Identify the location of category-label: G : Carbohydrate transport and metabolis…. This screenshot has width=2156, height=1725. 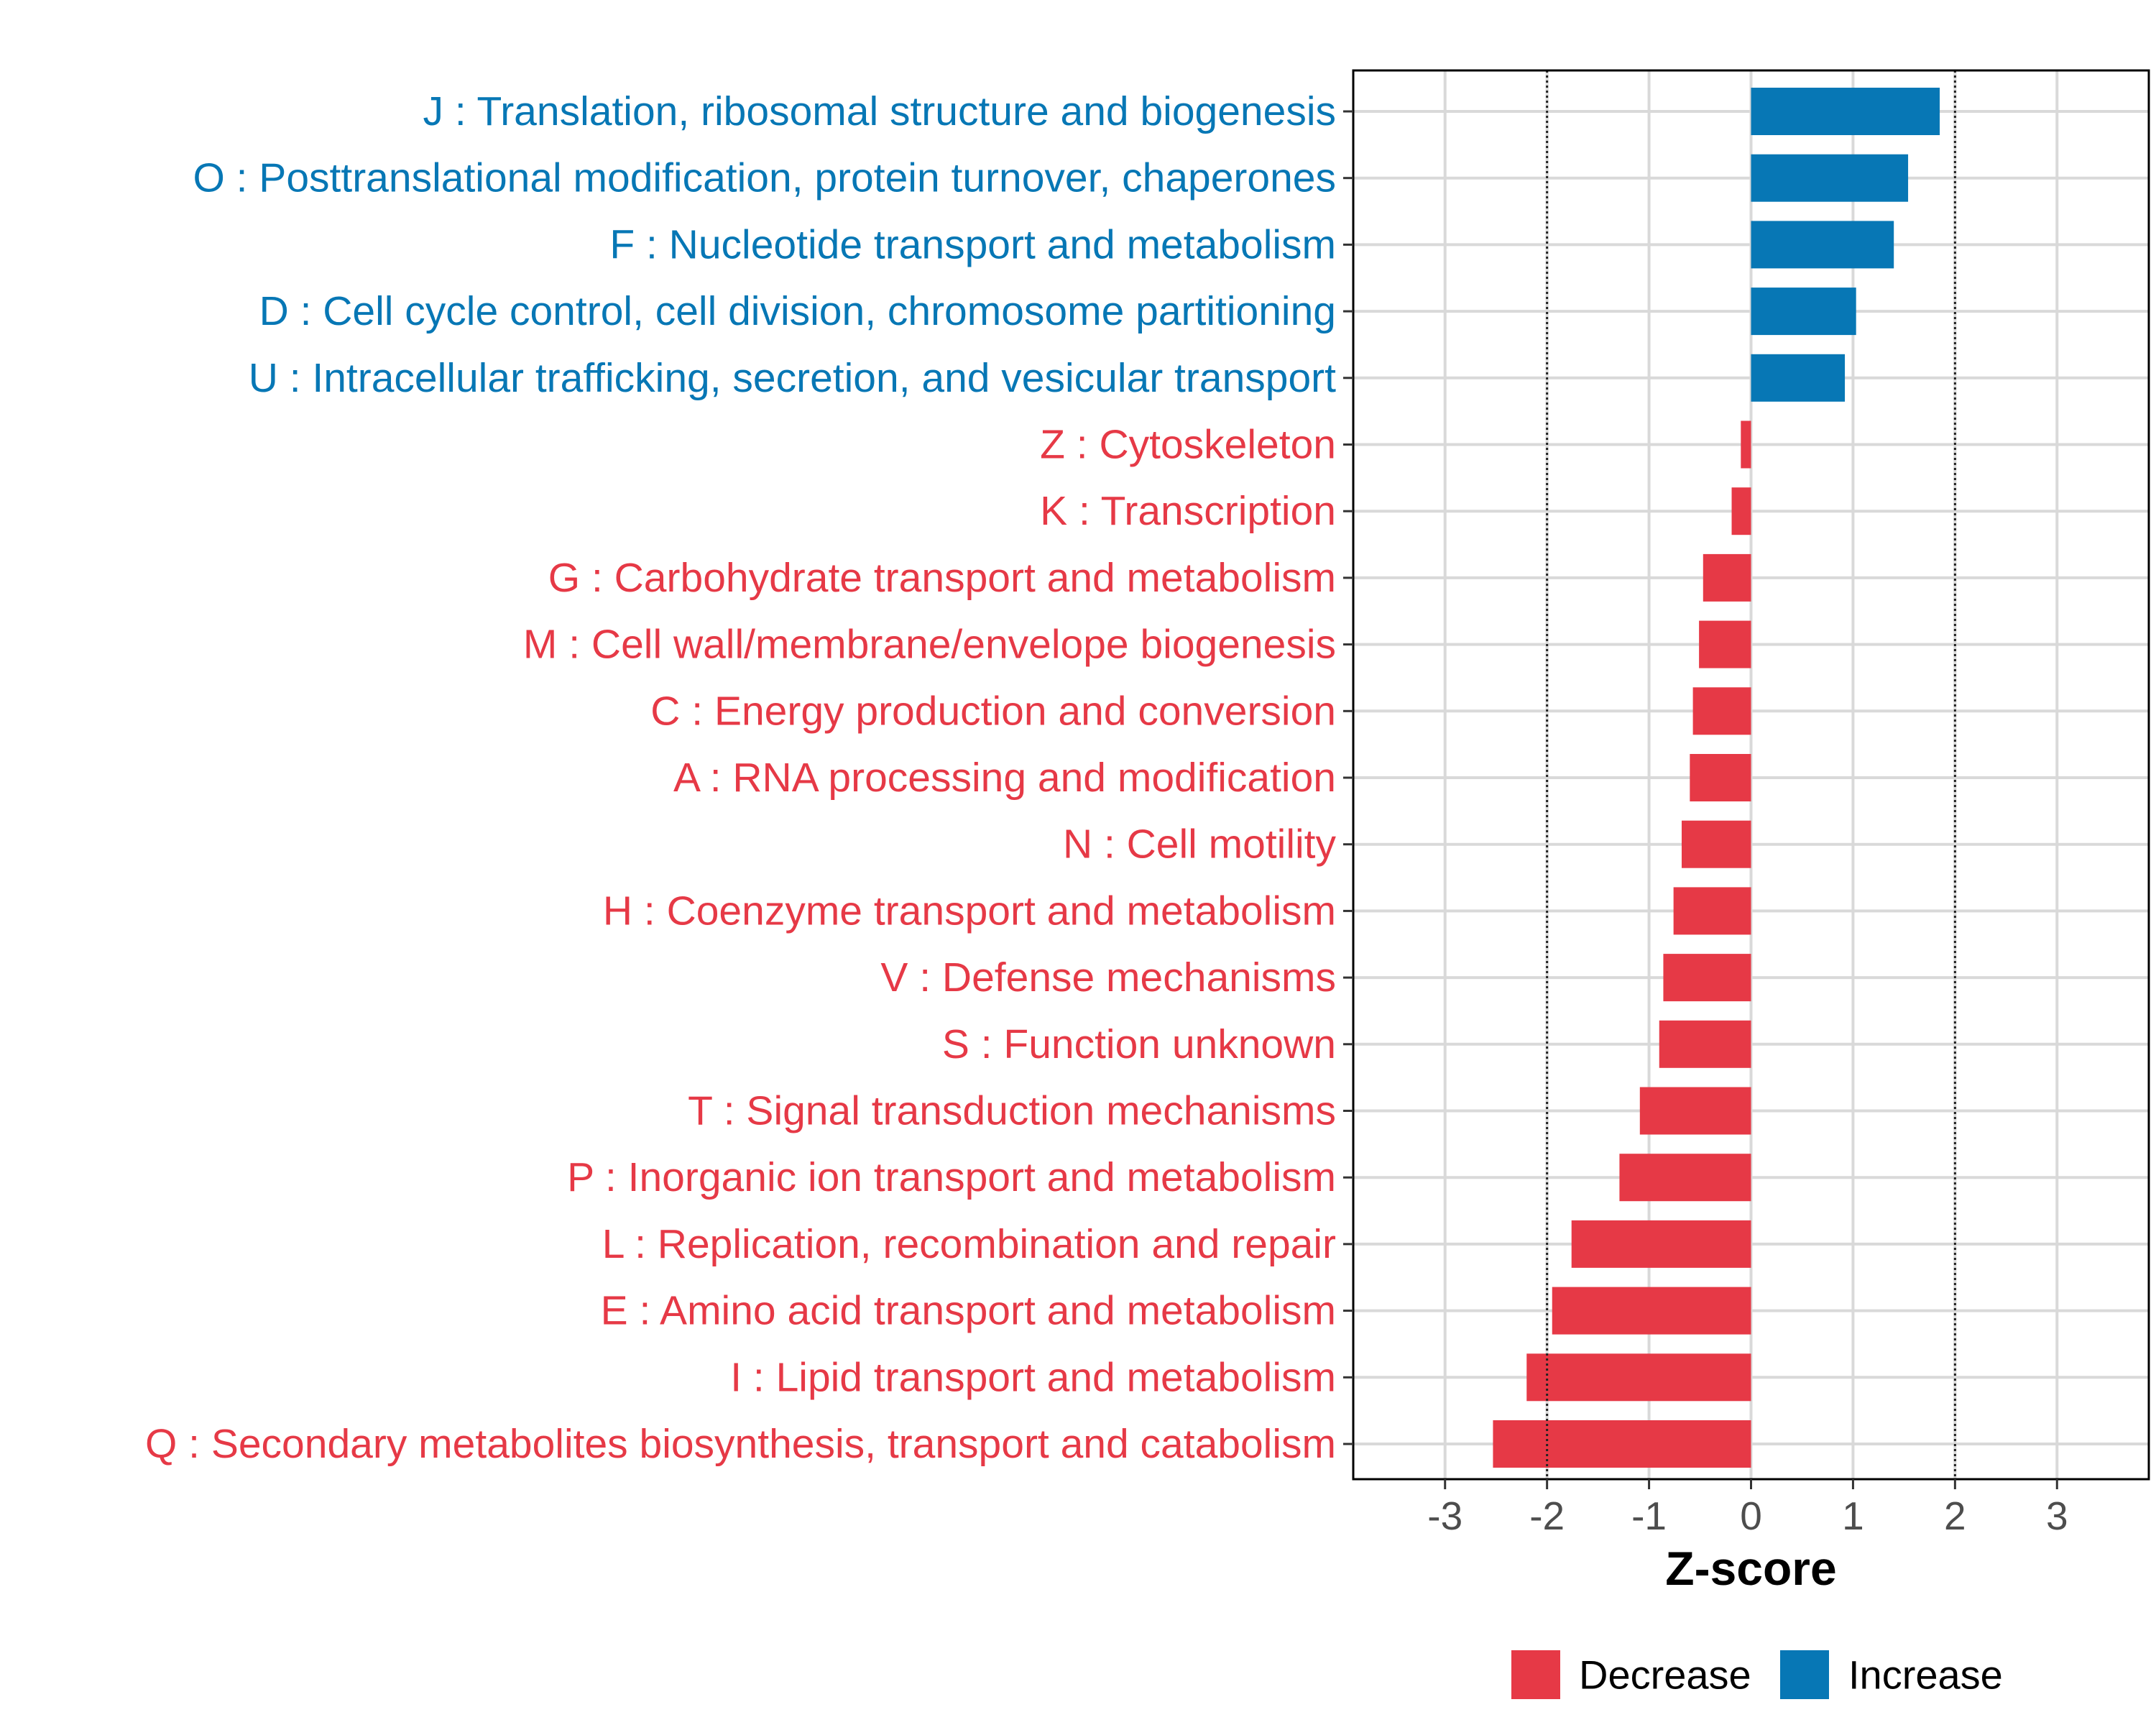
(942, 578).